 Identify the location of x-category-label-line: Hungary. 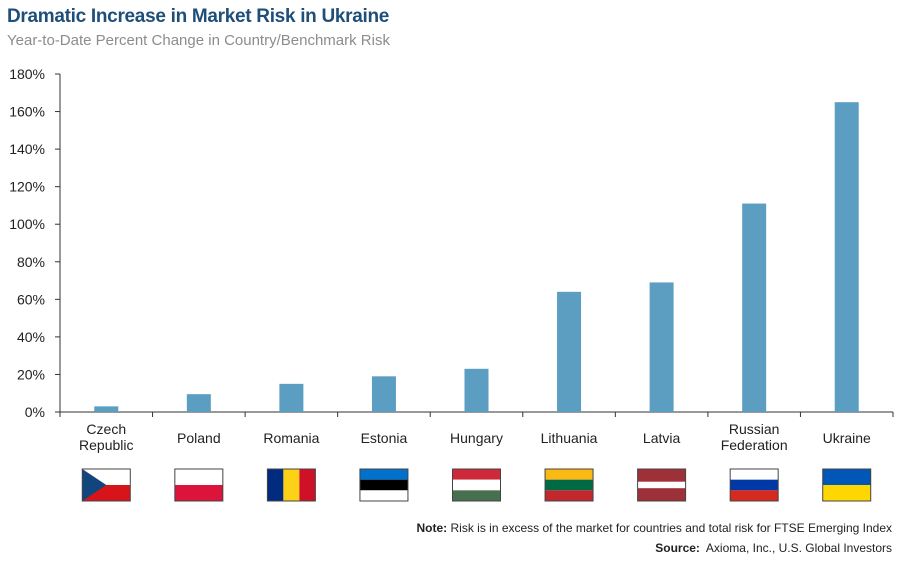
(476, 438).